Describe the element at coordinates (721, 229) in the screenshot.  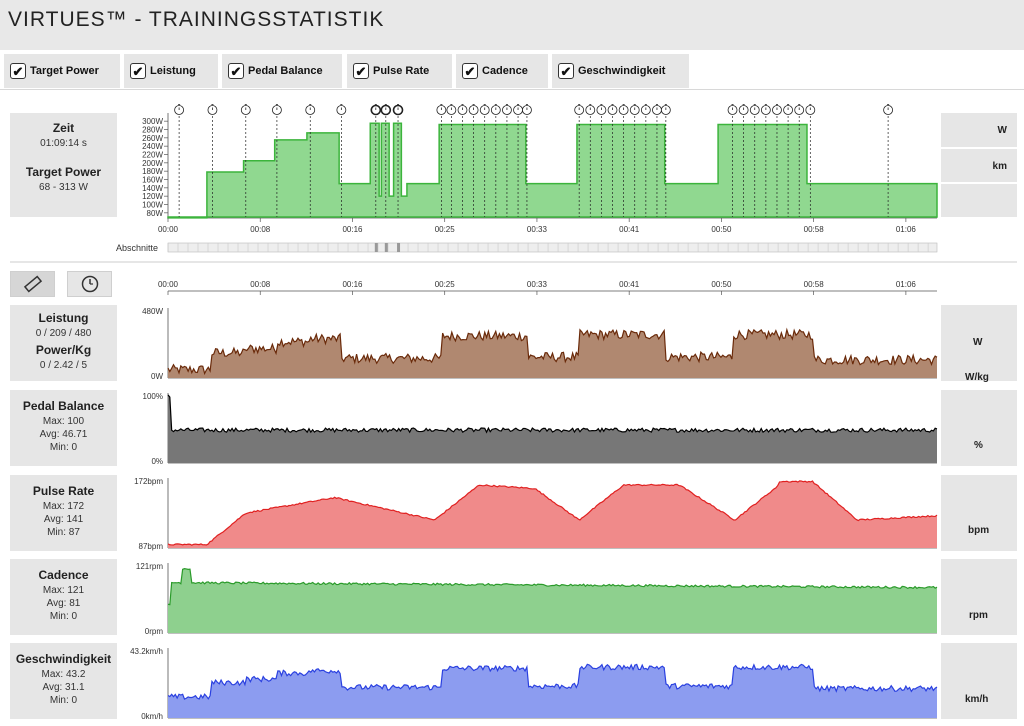
I see `overview-time-axis-label: 00:50` at that location.